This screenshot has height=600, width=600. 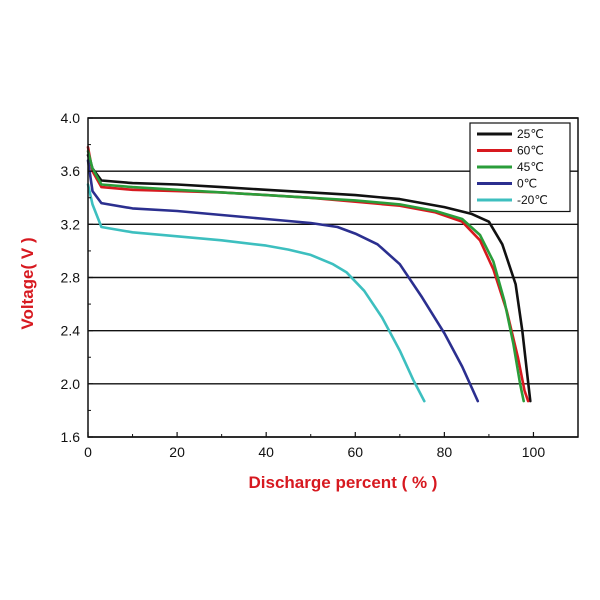 I want to click on y-tick-label: 2.4, so click(x=71, y=331).